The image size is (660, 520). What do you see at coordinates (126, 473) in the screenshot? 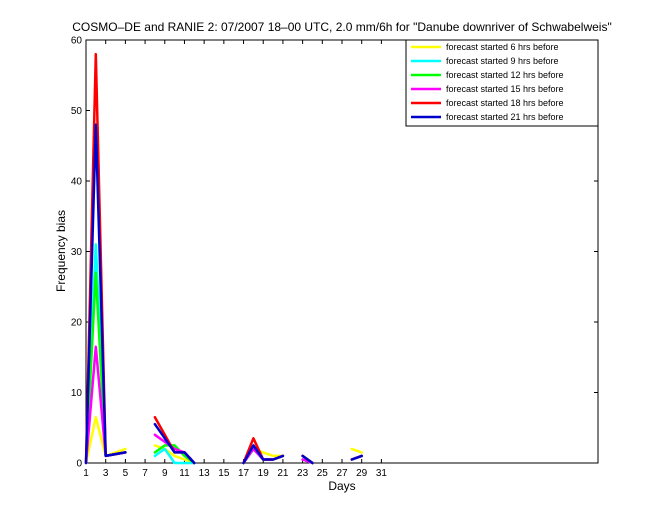
I see `x-tick-label: 5` at bounding box center [126, 473].